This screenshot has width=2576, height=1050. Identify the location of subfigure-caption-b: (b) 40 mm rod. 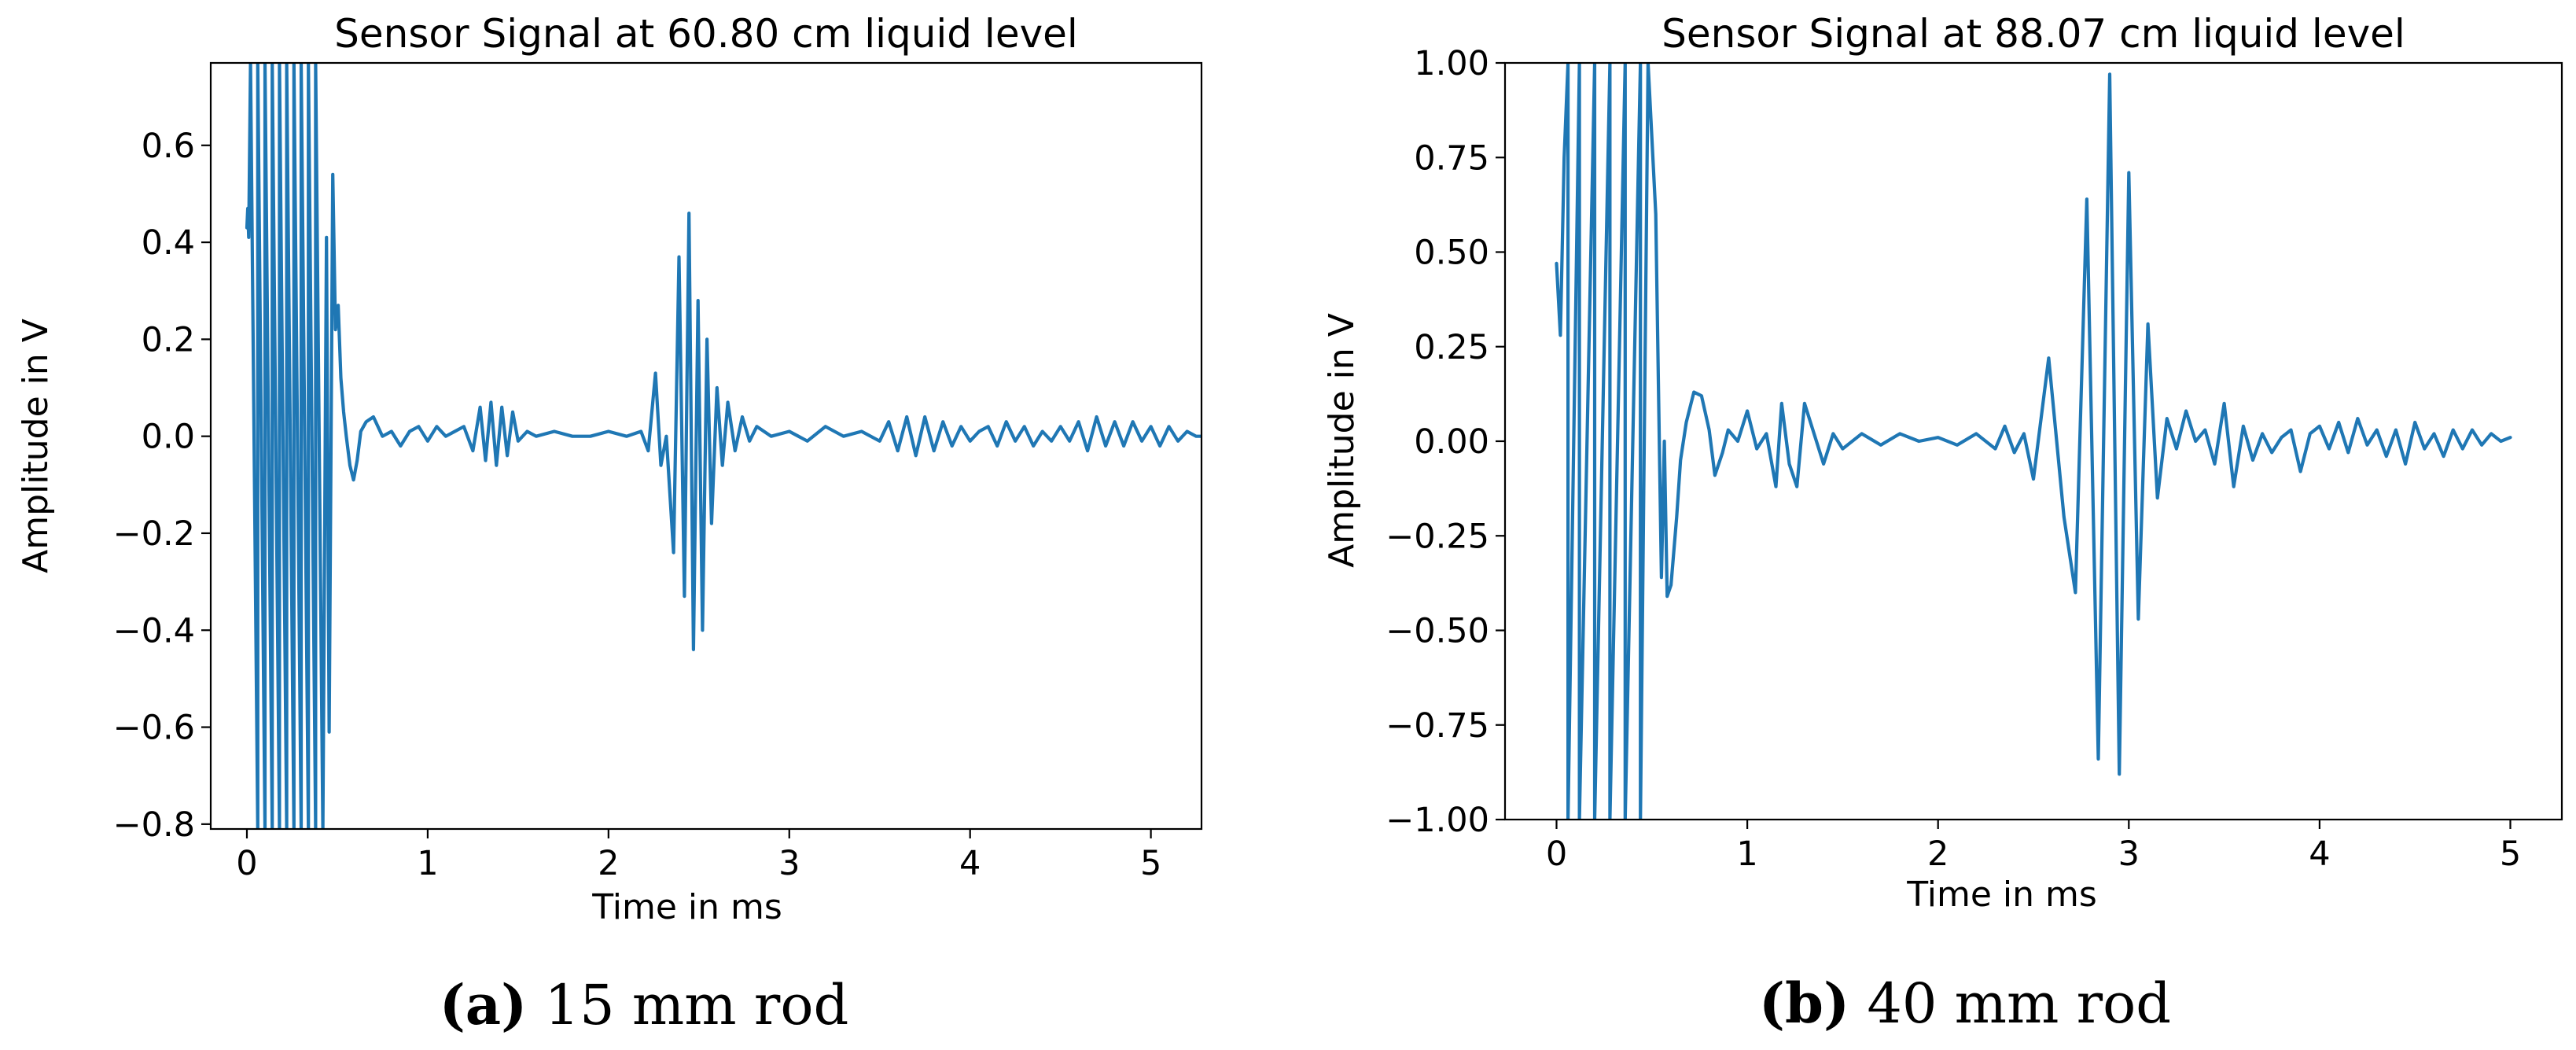
(1965, 1003).